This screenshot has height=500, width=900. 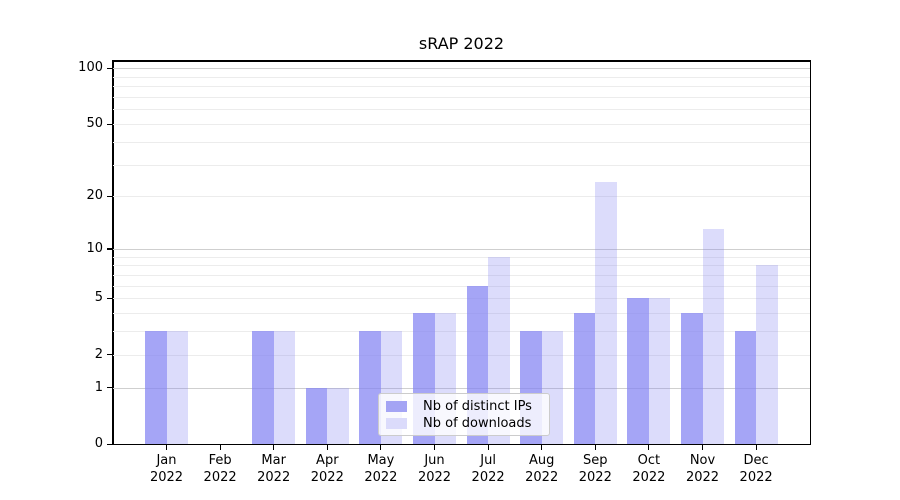 I want to click on y-tick-label-100: 100, so click(x=90, y=68).